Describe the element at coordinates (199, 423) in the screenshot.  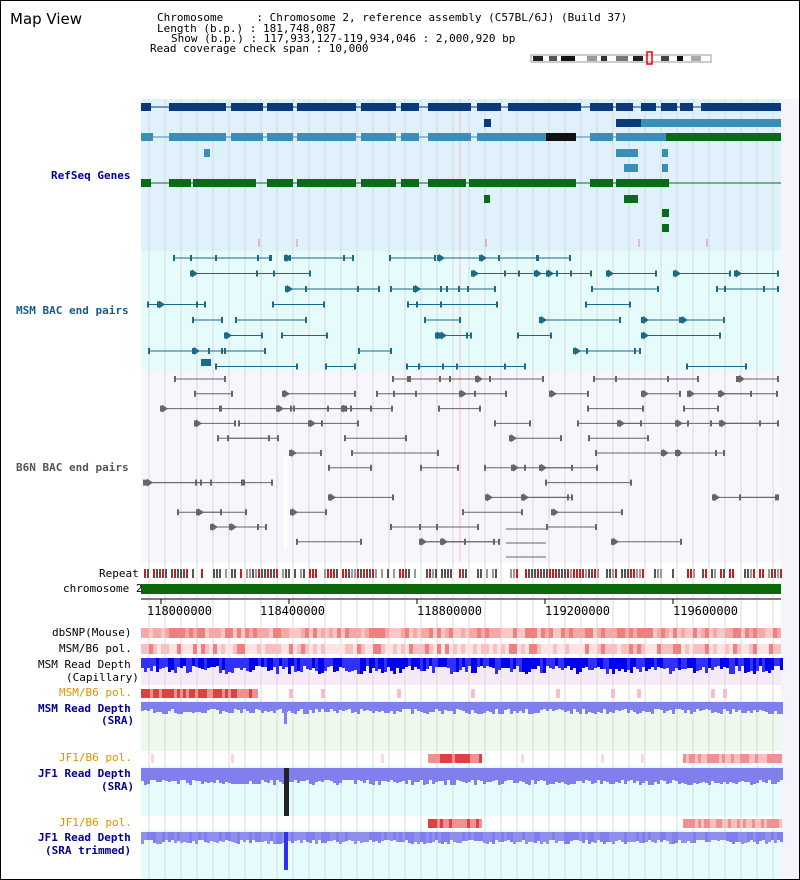
I see `bac-arrow` at that location.